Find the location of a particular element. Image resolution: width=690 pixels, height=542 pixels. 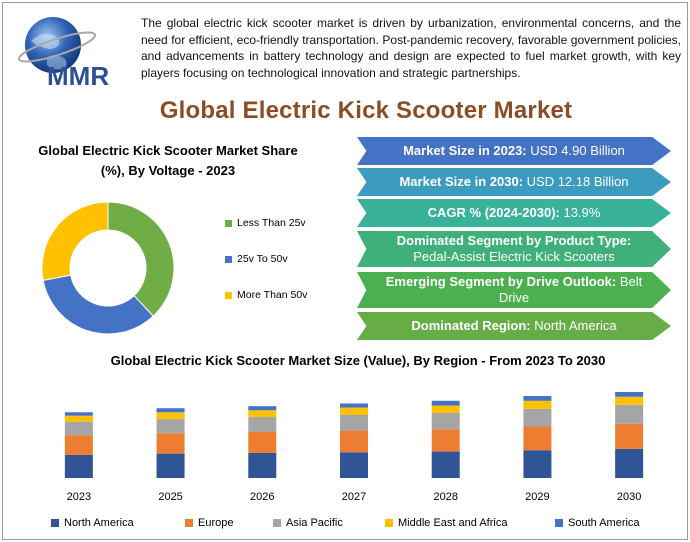

donut-legend-item: 25v To 50v is located at coordinates (256, 259).